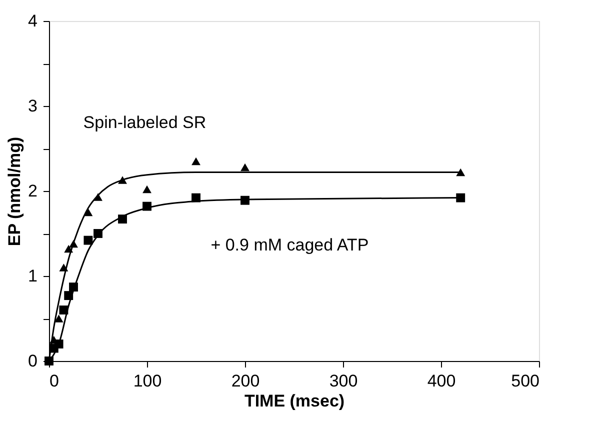 This screenshot has height=439, width=600. Describe the element at coordinates (441, 381) in the screenshot. I see `x-tick-label: 400` at that location.